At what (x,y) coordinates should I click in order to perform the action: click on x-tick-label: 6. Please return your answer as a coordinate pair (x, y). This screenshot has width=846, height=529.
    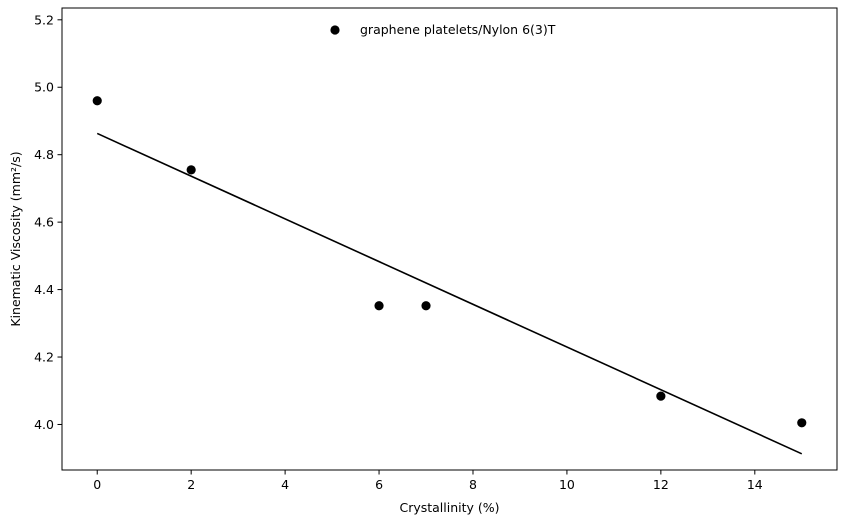
    Looking at the image, I should click on (379, 484).